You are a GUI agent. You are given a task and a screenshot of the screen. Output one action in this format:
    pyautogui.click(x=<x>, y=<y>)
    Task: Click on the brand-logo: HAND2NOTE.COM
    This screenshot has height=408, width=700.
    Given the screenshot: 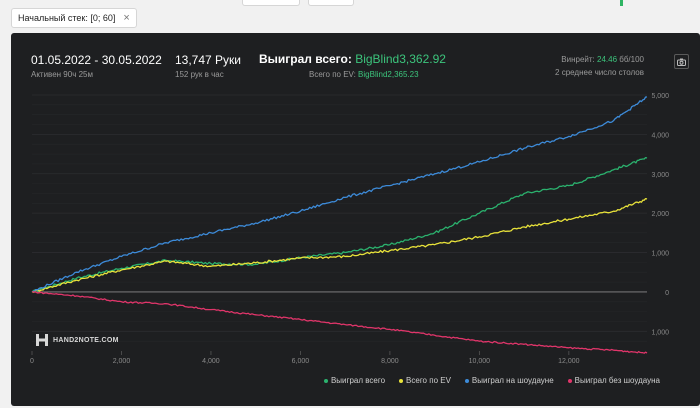 What is the action you would take?
    pyautogui.click(x=77, y=340)
    